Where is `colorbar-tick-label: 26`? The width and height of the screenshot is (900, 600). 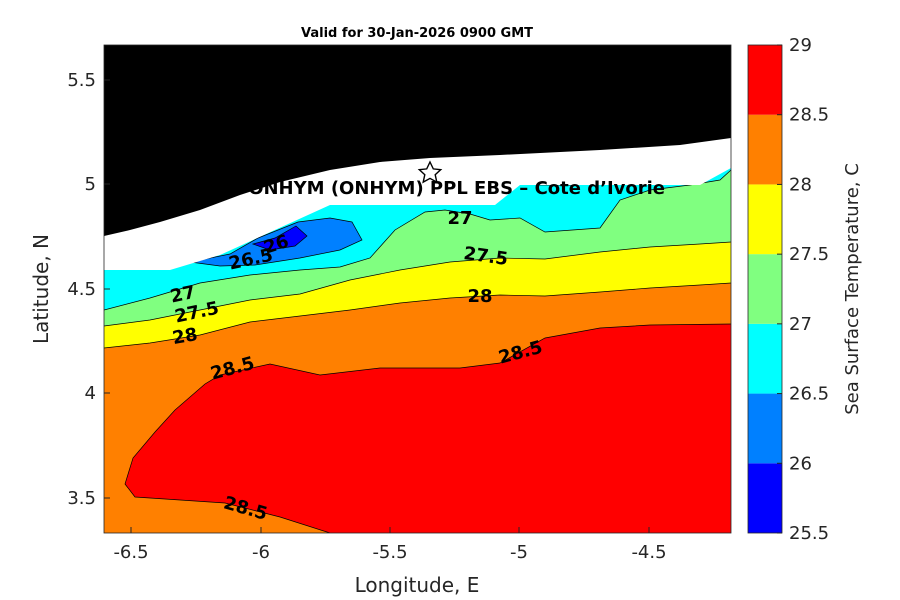 colorbar-tick-label: 26 is located at coordinates (800, 463).